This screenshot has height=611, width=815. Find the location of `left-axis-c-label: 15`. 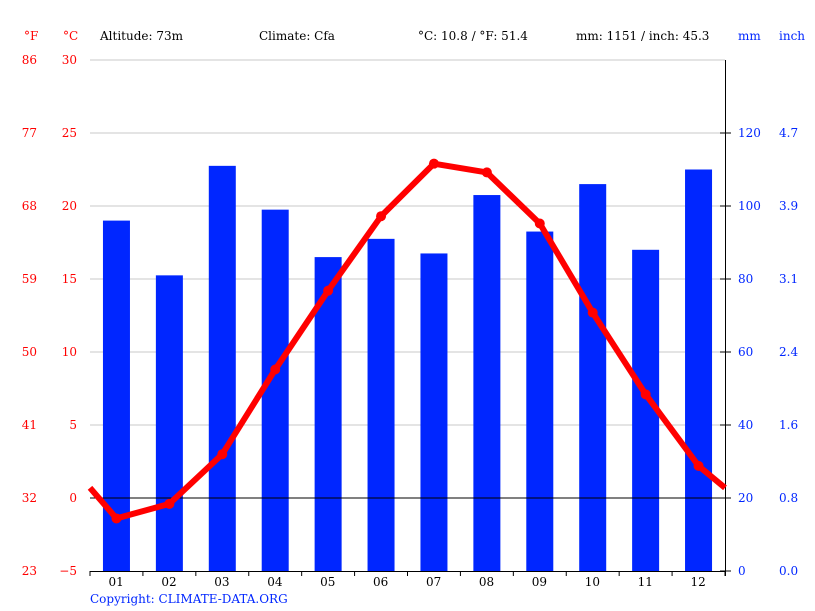

left-axis-c-label: 15 is located at coordinates (69, 279).